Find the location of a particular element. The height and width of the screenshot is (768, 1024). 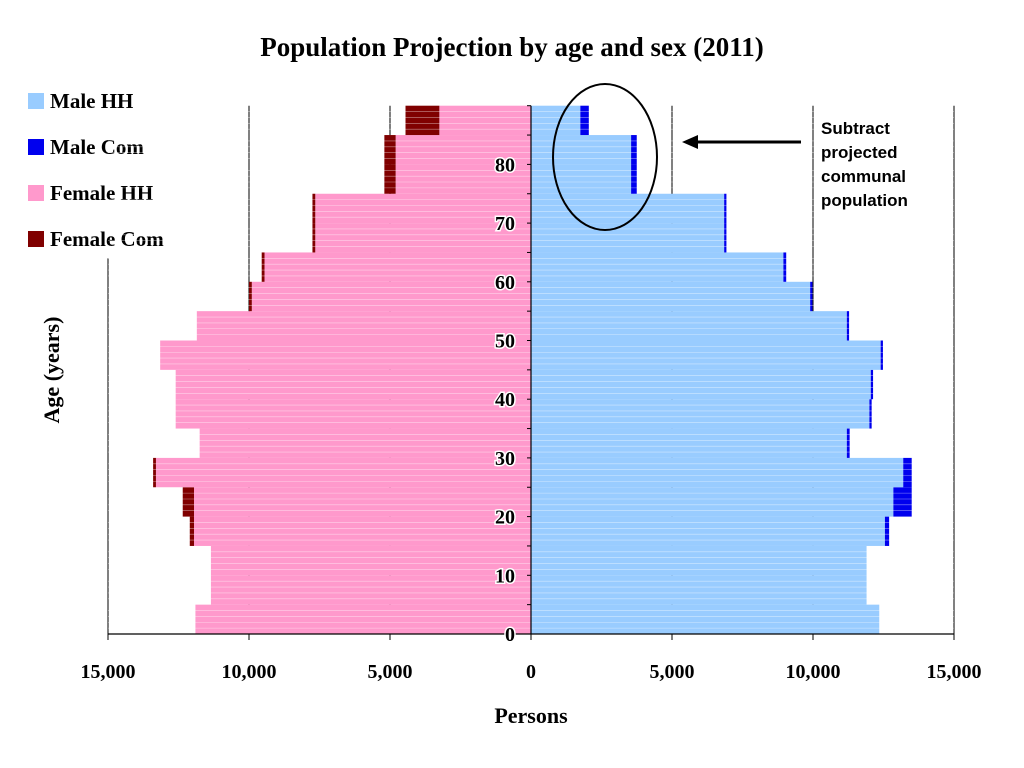

annotation-line: projected is located at coordinates (859, 152).